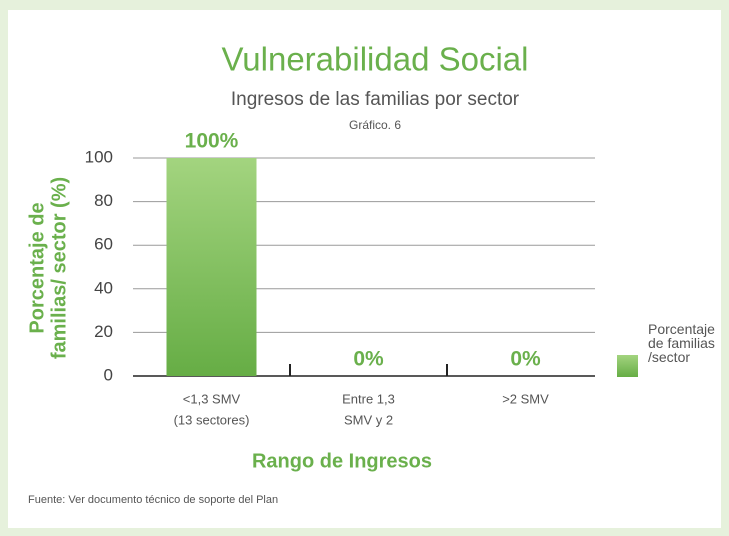  I want to click on y-axis-label: Porcentaje de familias/ sector (%), so click(48, 268).